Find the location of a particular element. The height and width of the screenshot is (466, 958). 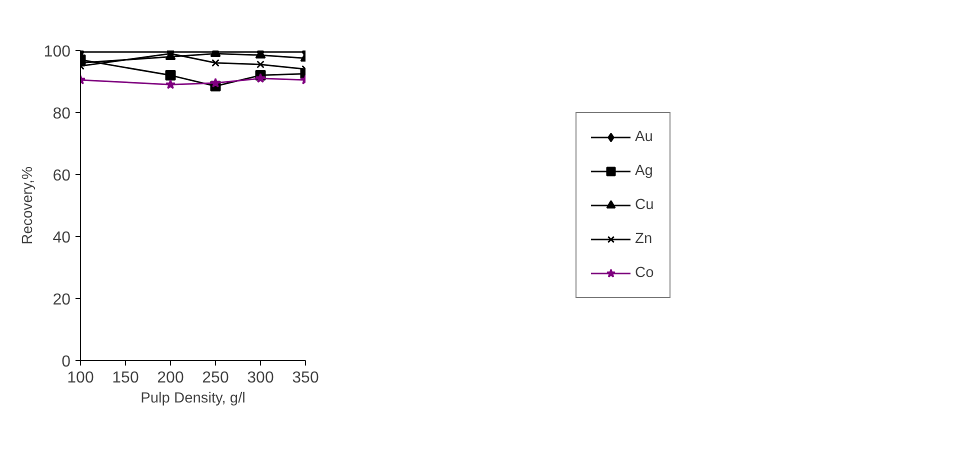

y-tick-label: 80 is located at coordinates (61, 114).